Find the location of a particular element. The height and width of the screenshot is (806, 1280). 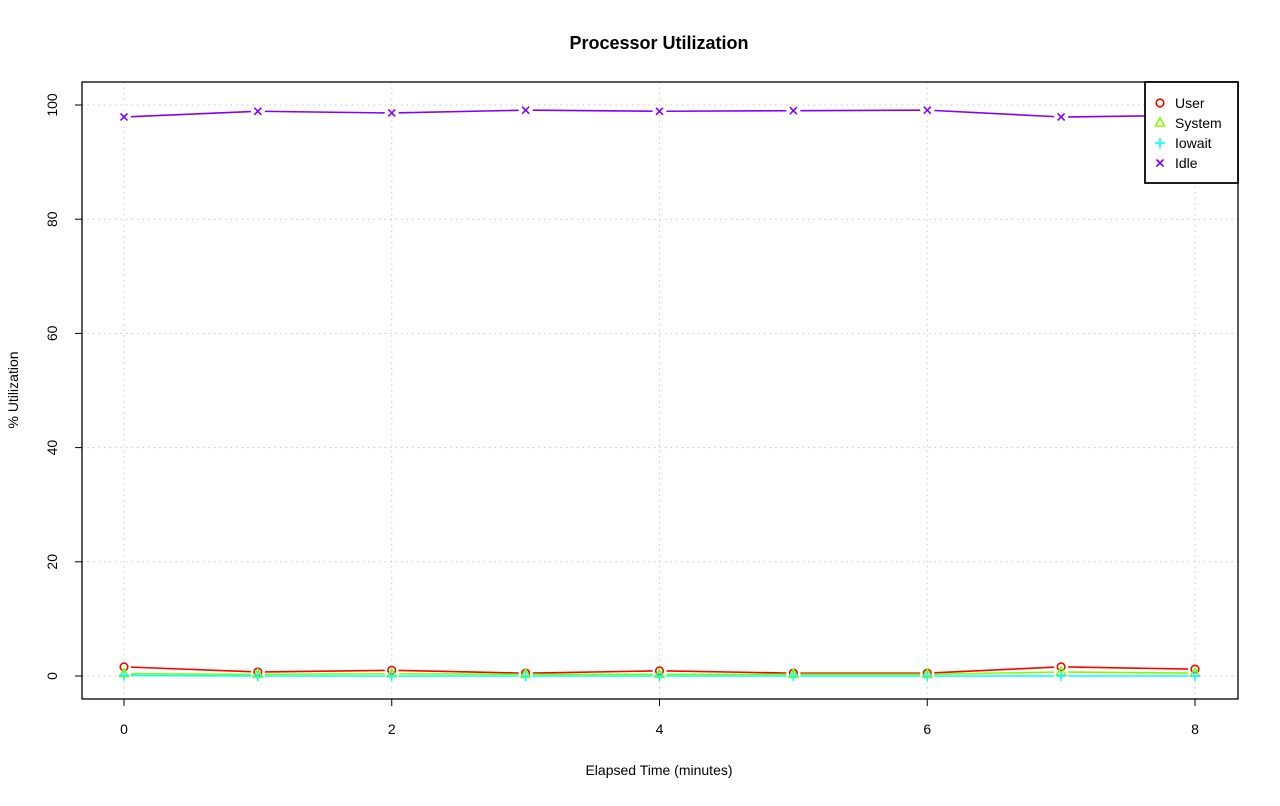

y-tick-label: 20 is located at coordinates (52, 562).